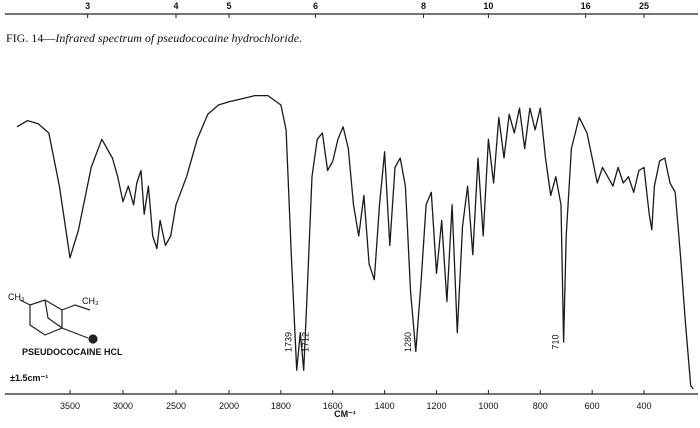 The width and height of the screenshot is (700, 428). Describe the element at coordinates (70, 406) in the screenshot. I see `x-tick-label: 3500` at that location.